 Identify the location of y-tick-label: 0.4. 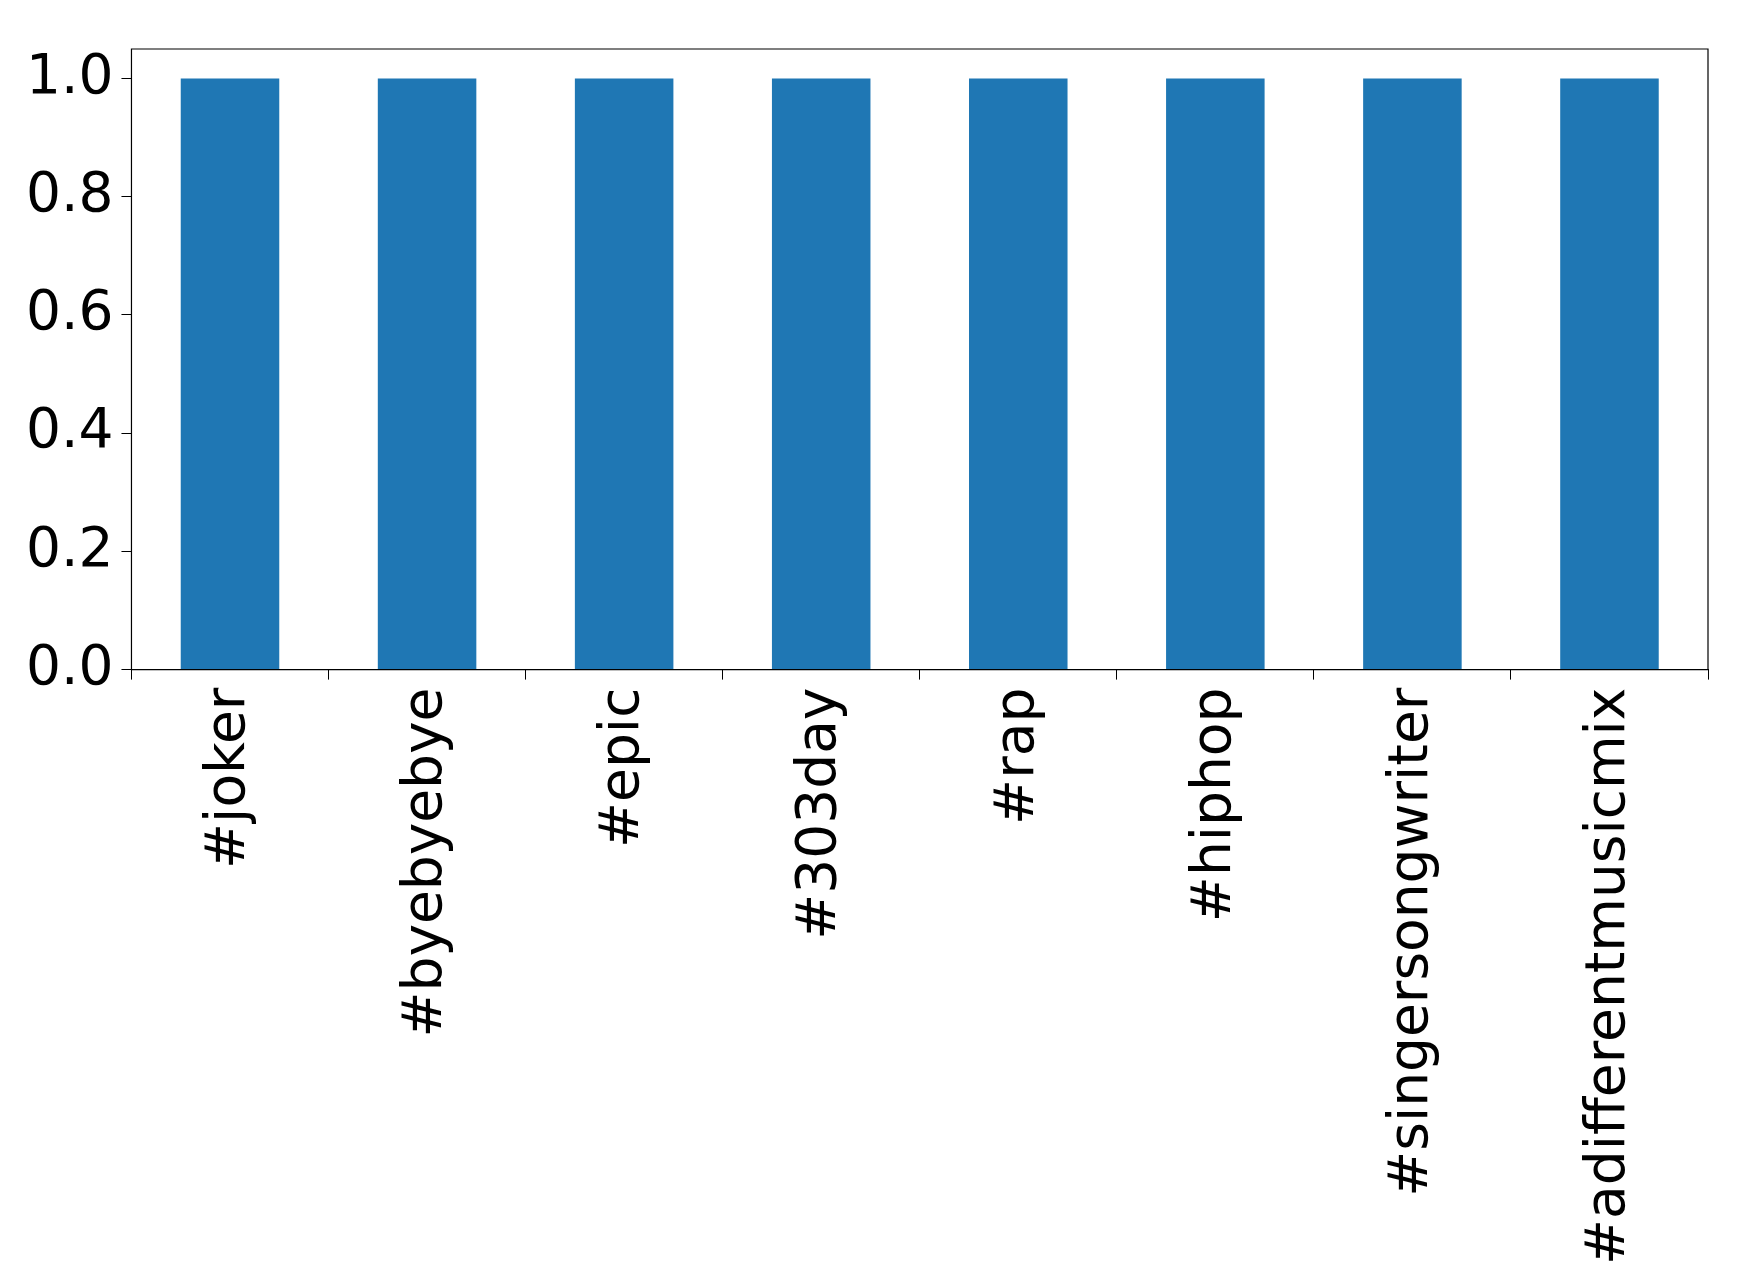
(70, 428).